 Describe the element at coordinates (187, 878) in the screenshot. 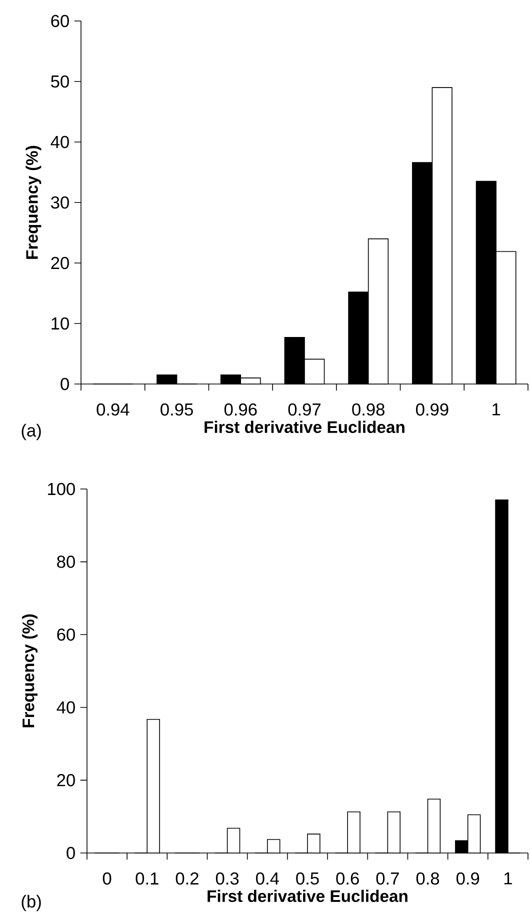

I see `x-tick-label: 0.2` at that location.